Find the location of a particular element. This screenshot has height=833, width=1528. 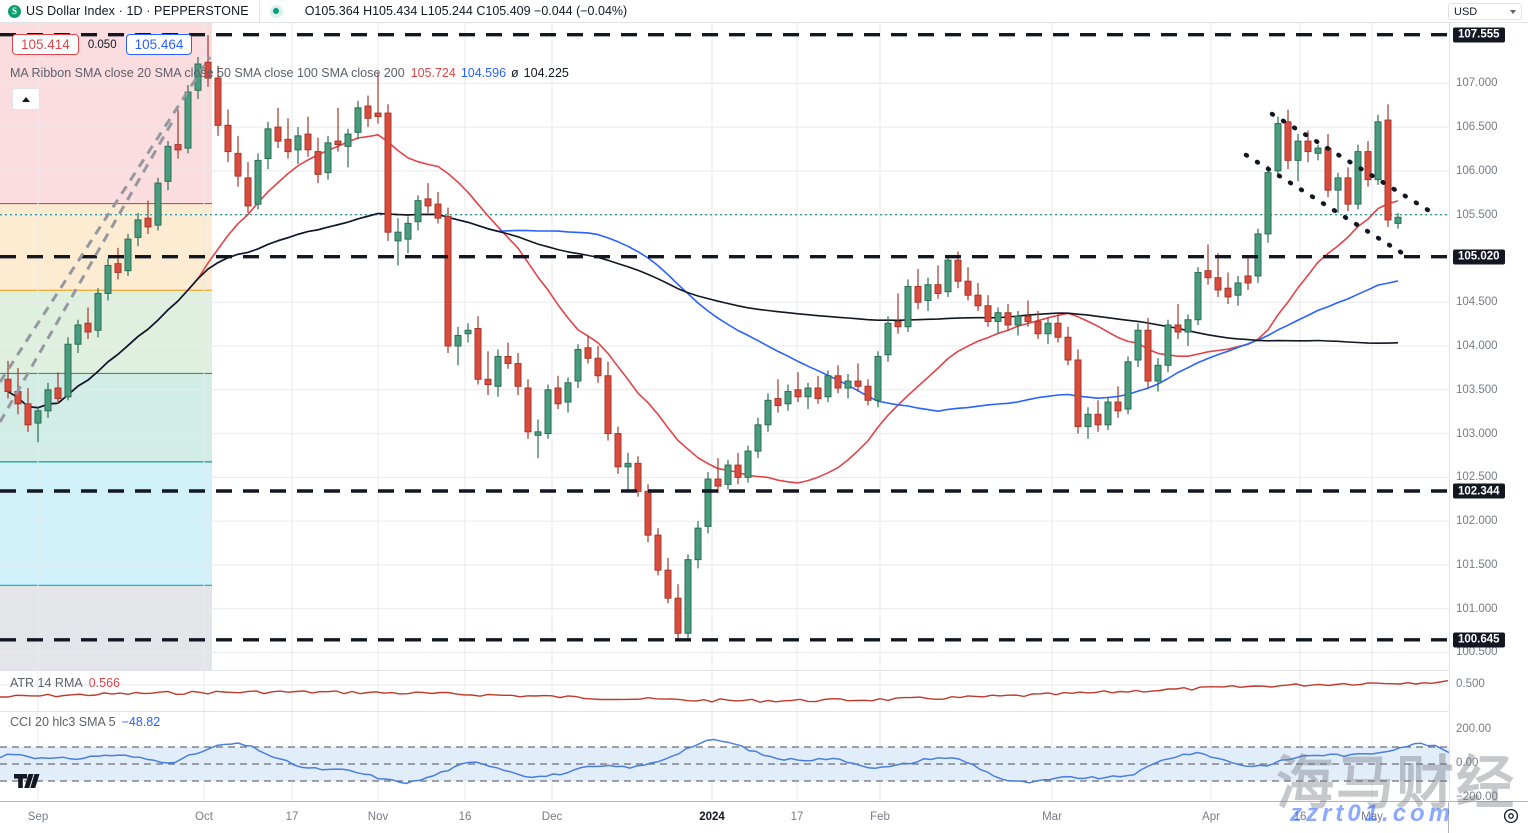

collapse-panel-button is located at coordinates (26, 99).